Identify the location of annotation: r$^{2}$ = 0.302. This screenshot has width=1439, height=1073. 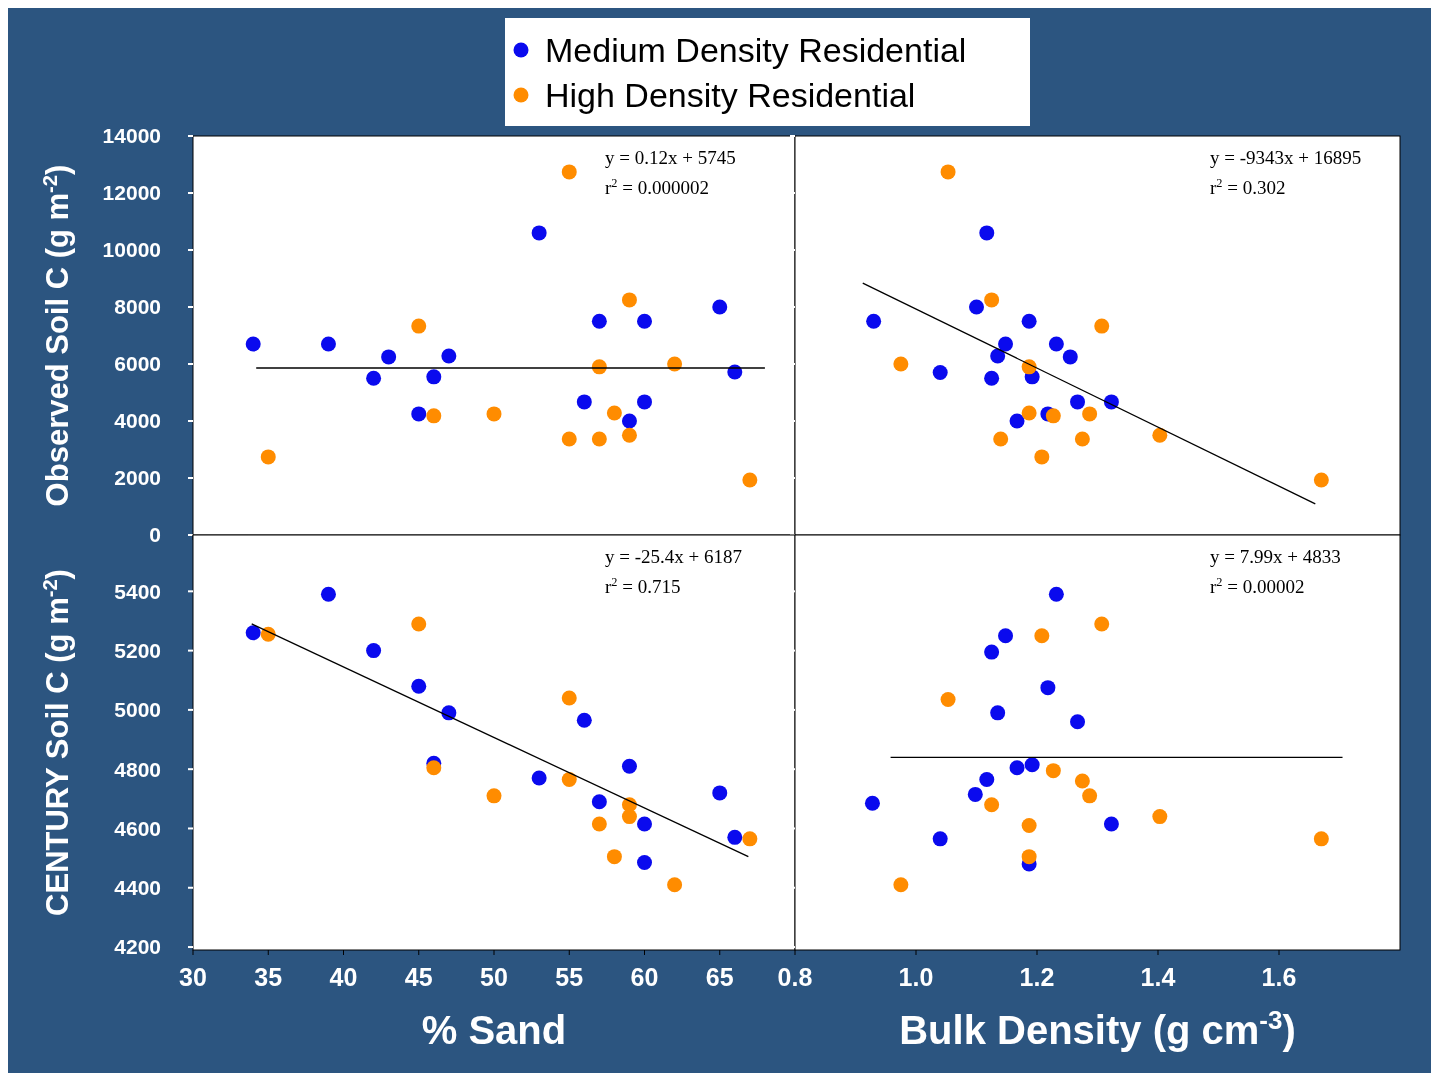
(1248, 187).